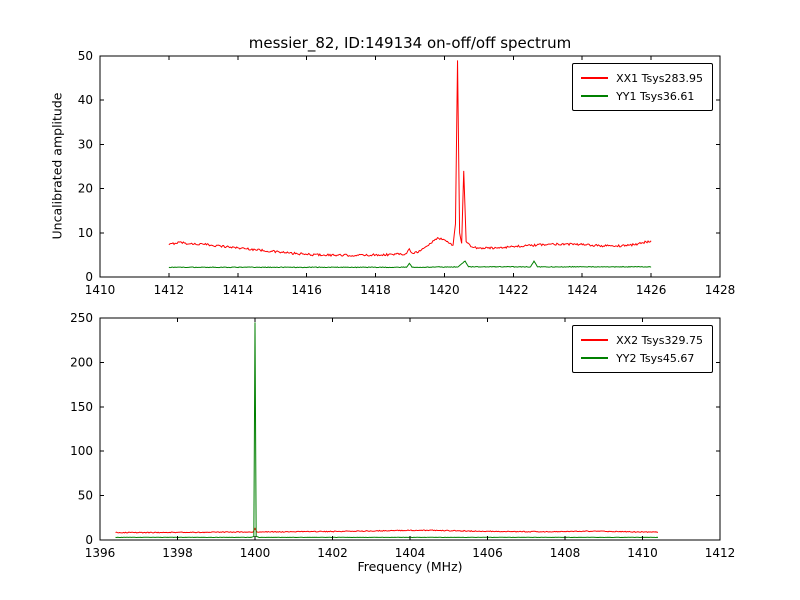 This screenshot has height=600, width=800. What do you see at coordinates (651, 290) in the screenshot?
I see `svg-text: 1426` at bounding box center [651, 290].